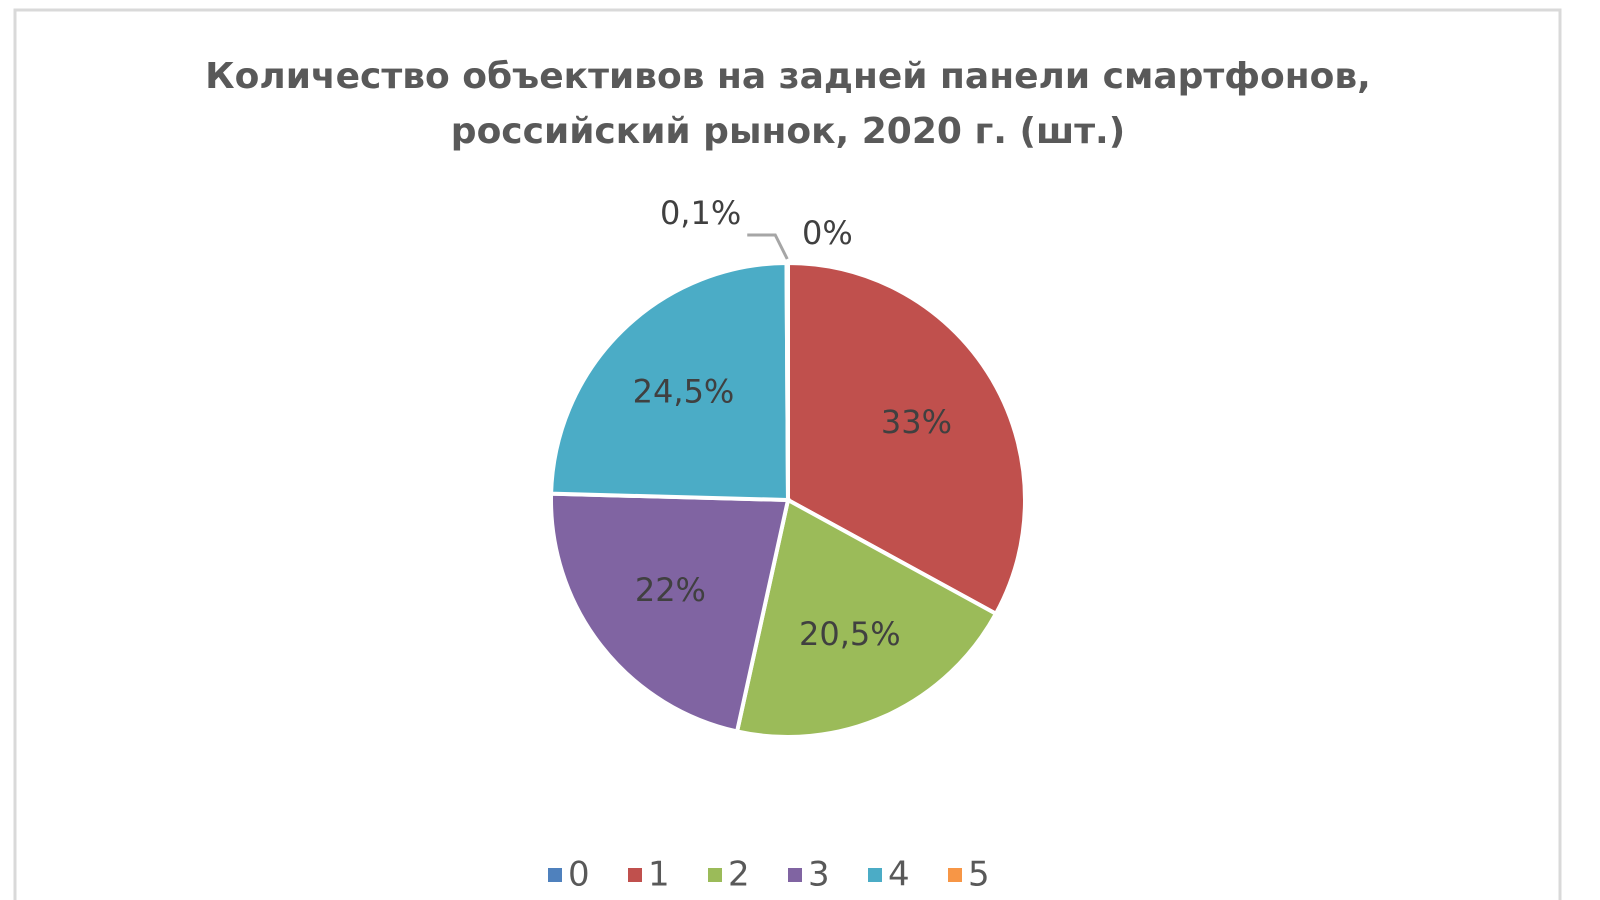 This screenshot has width=1600, height=900. I want to click on data-label: 0,1%, so click(700, 213).